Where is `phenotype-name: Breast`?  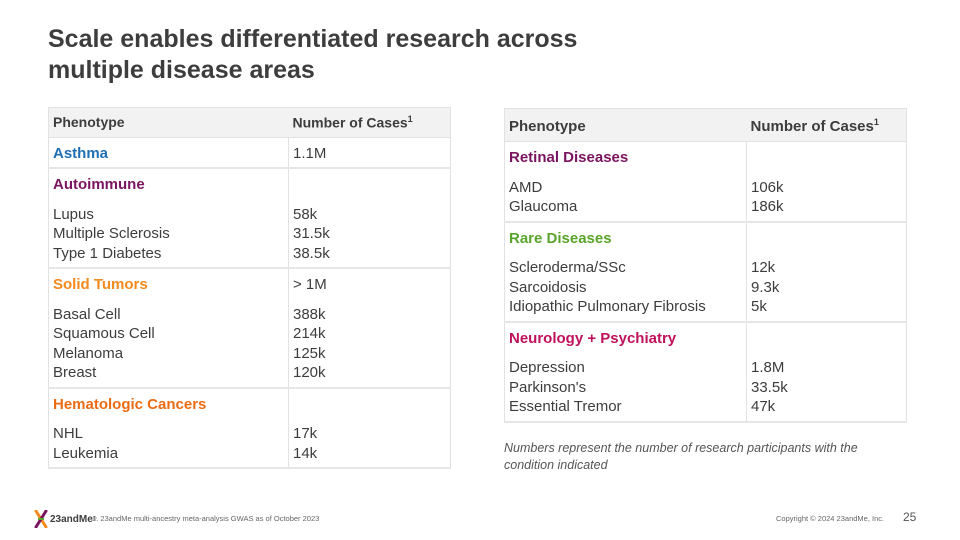
phenotype-name: Breast is located at coordinates (75, 373).